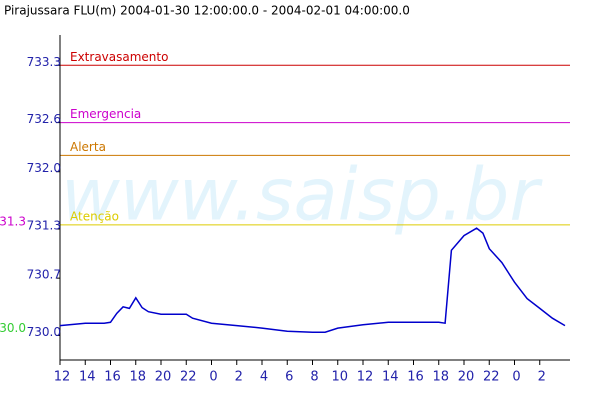 This screenshot has width=600, height=400. Describe the element at coordinates (44, 226) in the screenshot. I see `y-tick-label: 731.3` at that location.